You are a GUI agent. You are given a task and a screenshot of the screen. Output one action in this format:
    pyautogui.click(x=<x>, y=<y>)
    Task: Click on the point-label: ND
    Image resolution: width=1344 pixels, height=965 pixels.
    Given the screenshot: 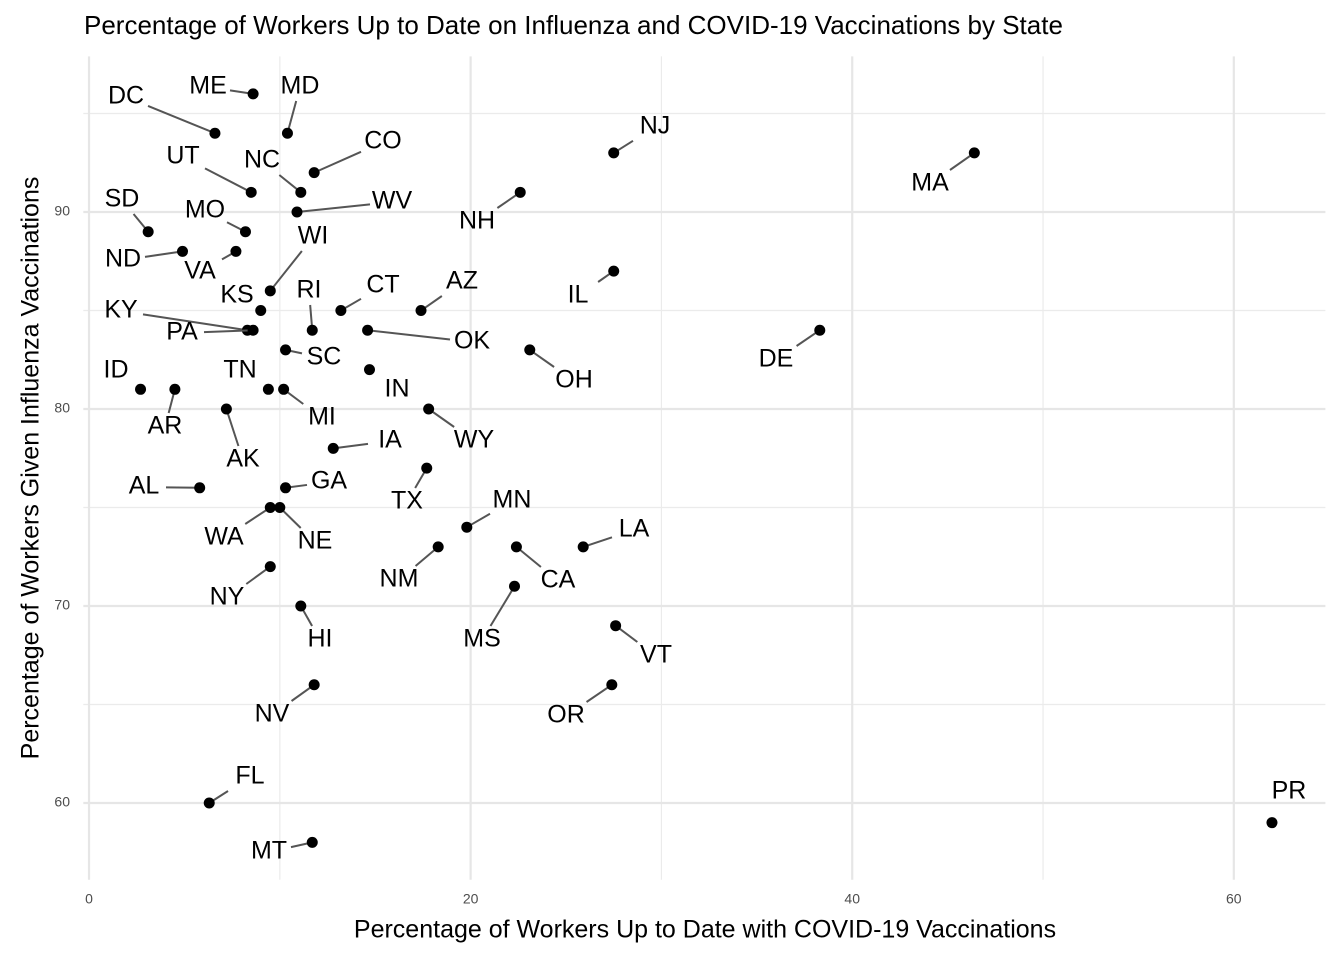 What is the action you would take?
    pyautogui.click(x=123, y=259)
    